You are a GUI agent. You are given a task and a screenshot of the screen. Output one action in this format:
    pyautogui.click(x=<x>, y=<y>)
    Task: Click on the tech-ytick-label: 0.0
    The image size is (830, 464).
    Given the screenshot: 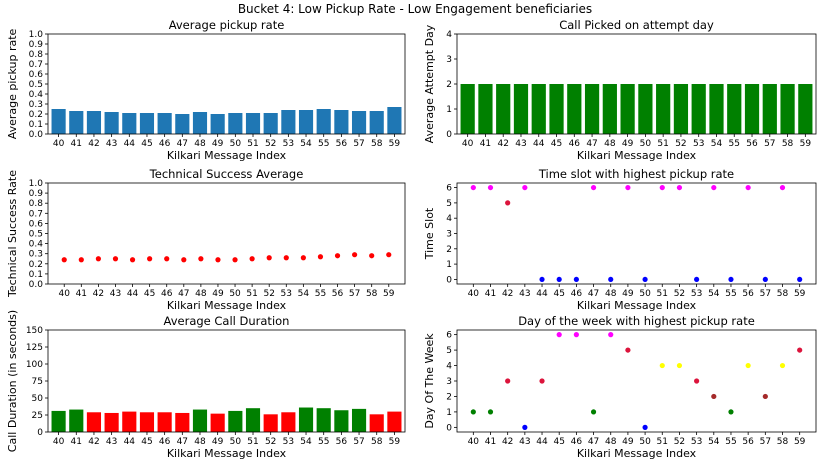 What is the action you would take?
    pyautogui.click(x=36, y=285)
    